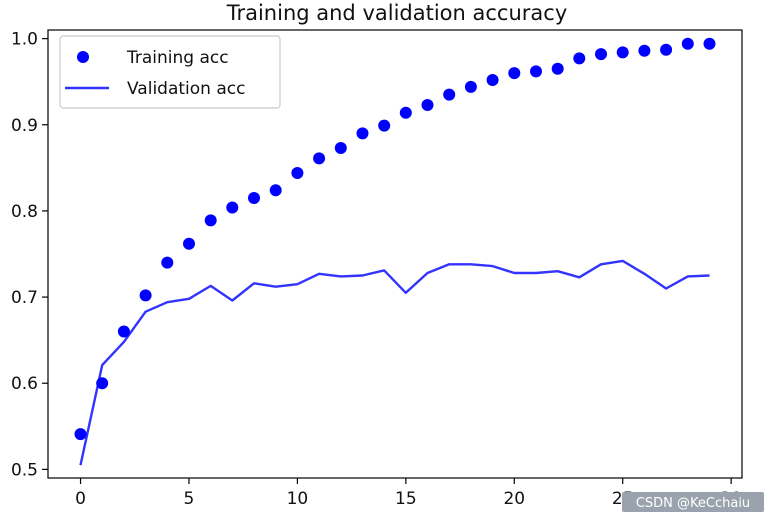 This screenshot has width=770, height=519. What do you see at coordinates (406, 499) in the screenshot?
I see `x-tick-label: 15` at bounding box center [406, 499].